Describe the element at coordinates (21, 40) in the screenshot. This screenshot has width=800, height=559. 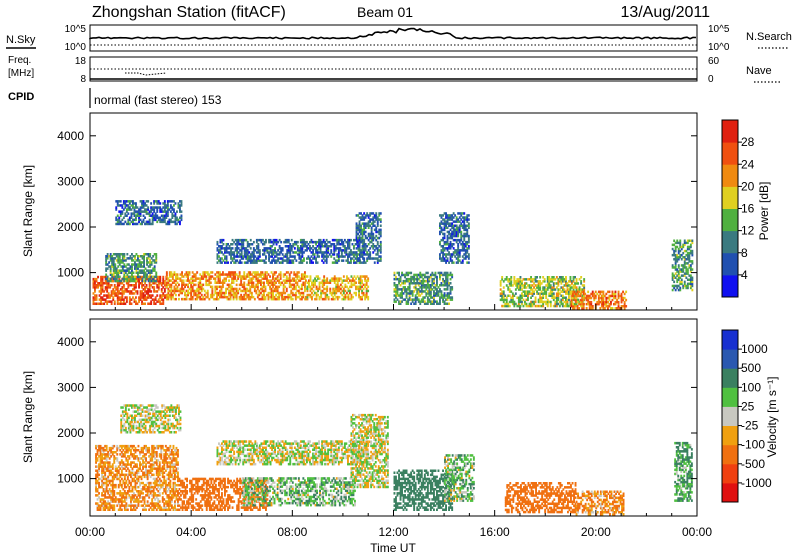
I see `nsky-label: N.Sky` at that location.